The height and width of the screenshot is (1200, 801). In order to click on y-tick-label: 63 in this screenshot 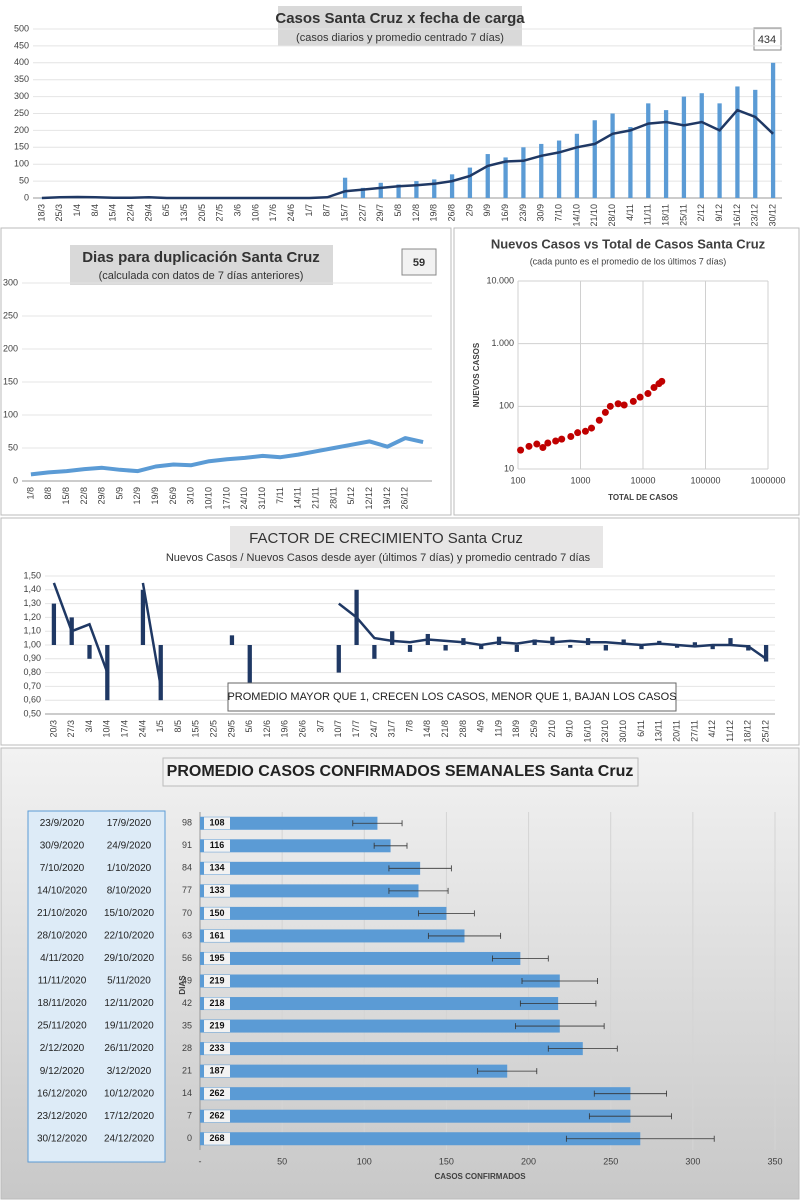, I will do `click(187, 935)`.